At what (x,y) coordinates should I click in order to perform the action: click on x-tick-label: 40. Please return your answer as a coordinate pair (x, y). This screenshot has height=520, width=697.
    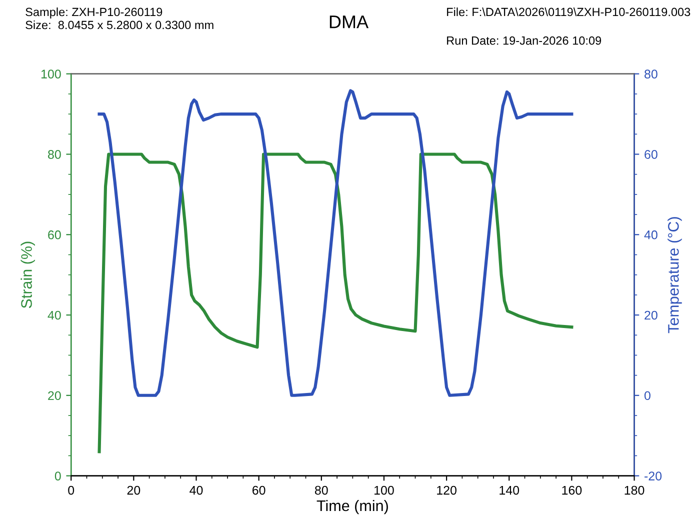
    Looking at the image, I should click on (196, 490).